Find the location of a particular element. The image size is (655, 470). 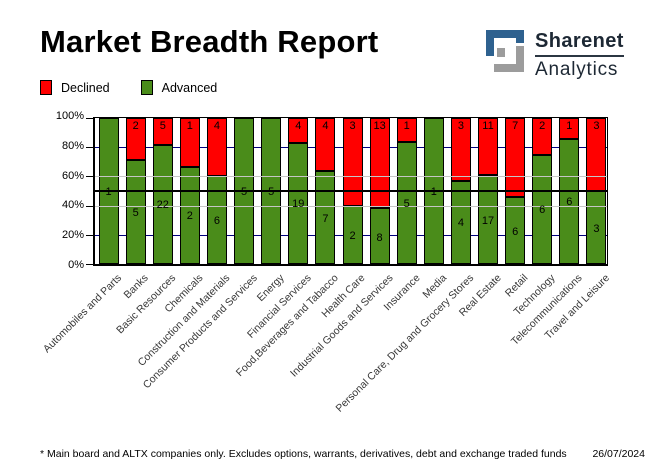

sharenet-logo-icon is located at coordinates (505, 51).